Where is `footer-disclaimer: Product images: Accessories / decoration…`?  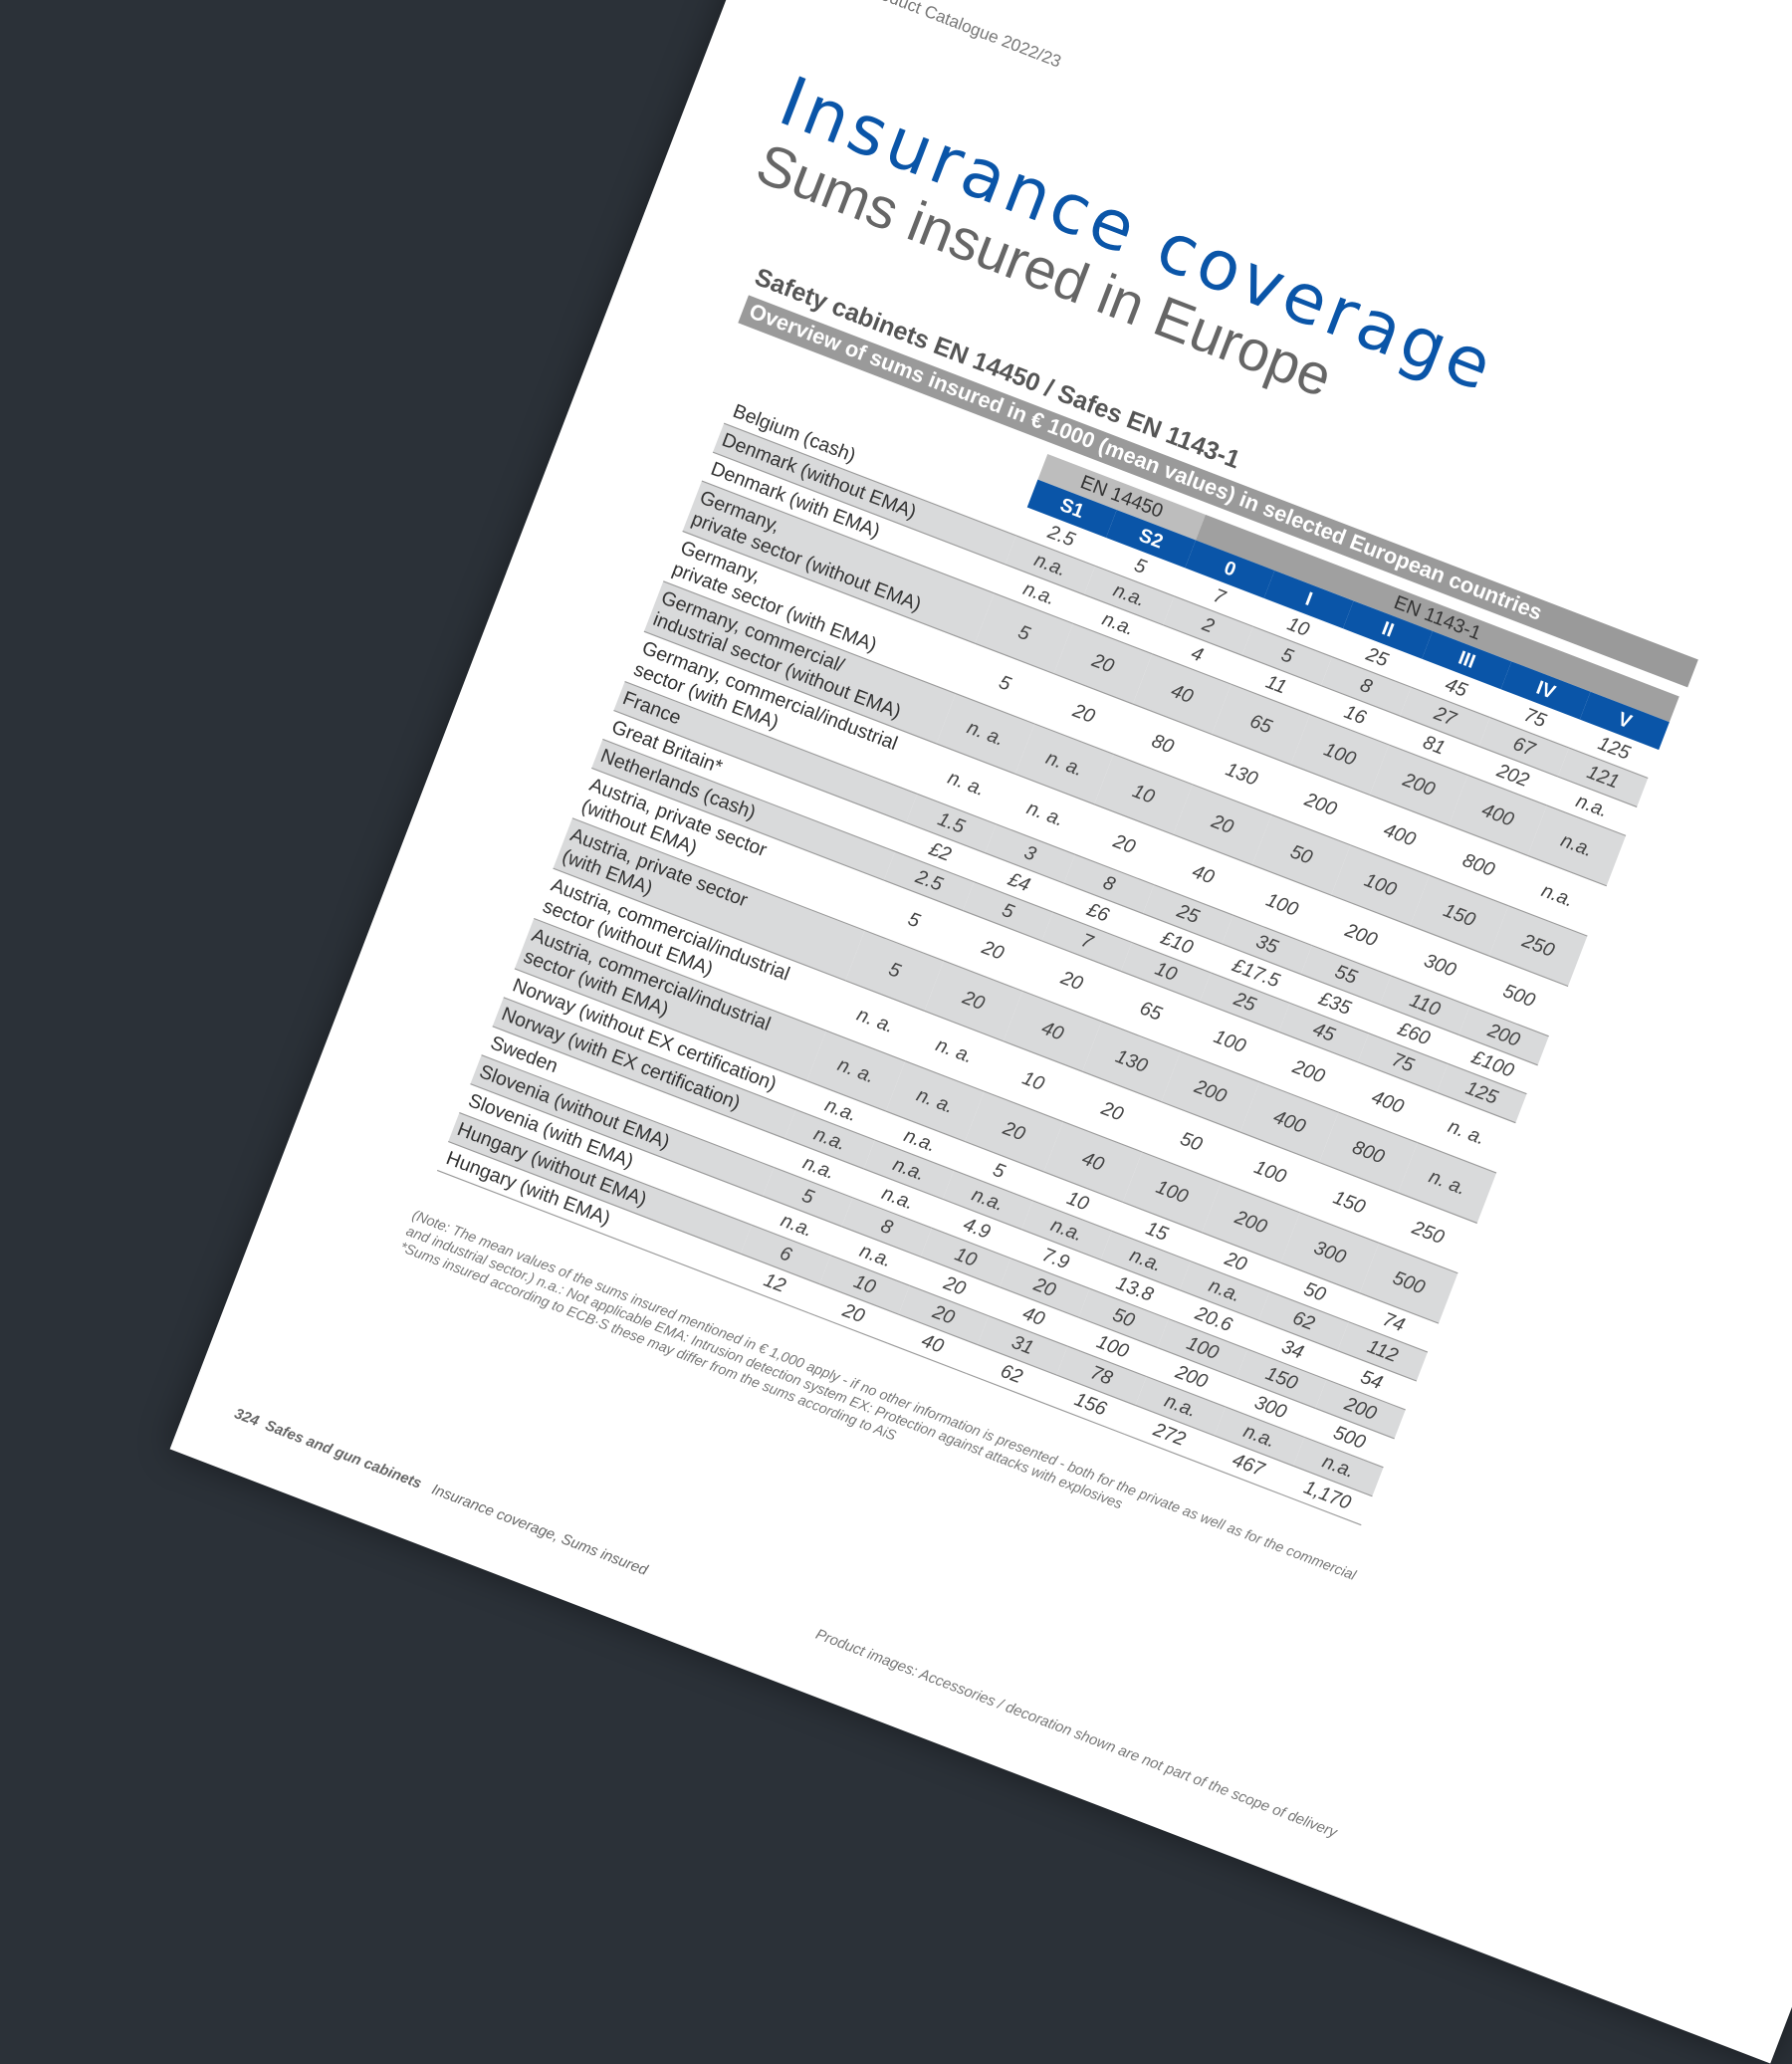
footer-disclaimer: Product images: Accessories / decoration… is located at coordinates (1076, 1733).